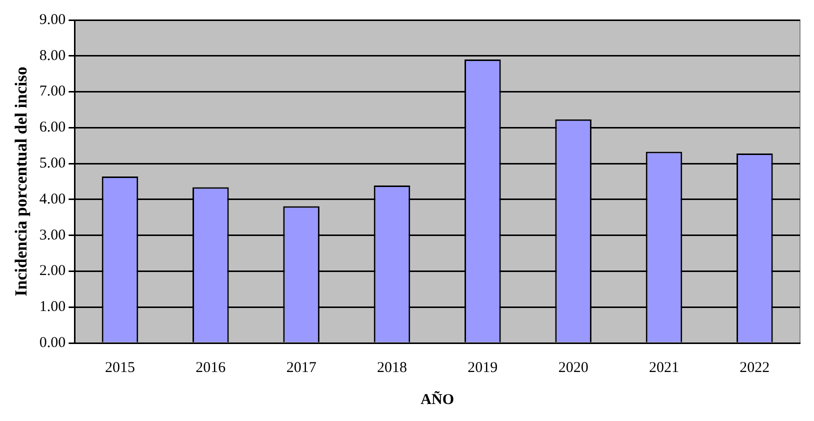 Image resolution: width=814 pixels, height=421 pixels. What do you see at coordinates (437, 399) in the screenshot?
I see `x-axis-title: AÑO` at bounding box center [437, 399].